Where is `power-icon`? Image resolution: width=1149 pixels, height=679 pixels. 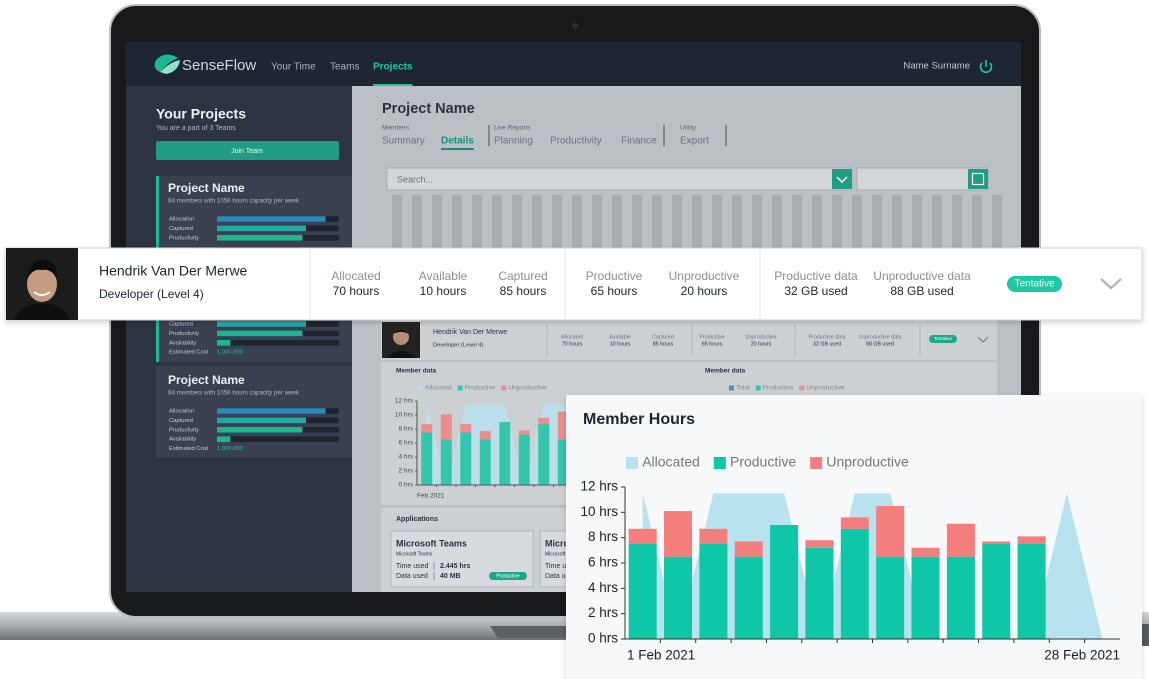 power-icon is located at coordinates (986, 67).